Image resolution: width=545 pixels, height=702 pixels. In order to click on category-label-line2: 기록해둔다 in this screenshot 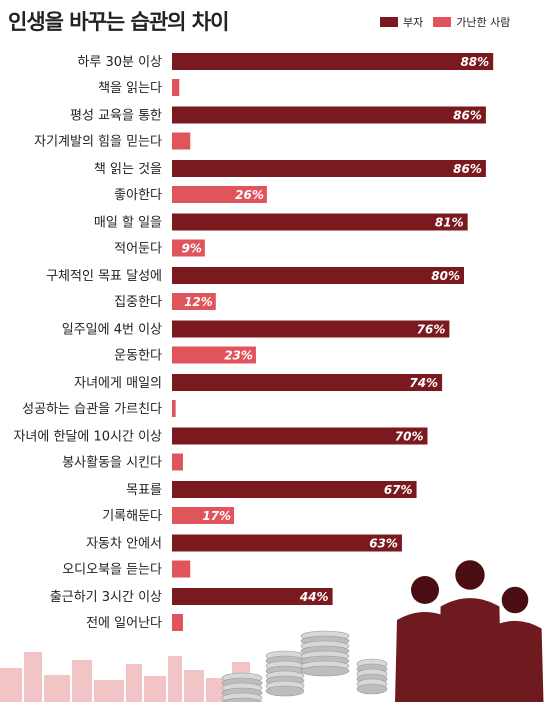, I will do `click(132, 516)`.